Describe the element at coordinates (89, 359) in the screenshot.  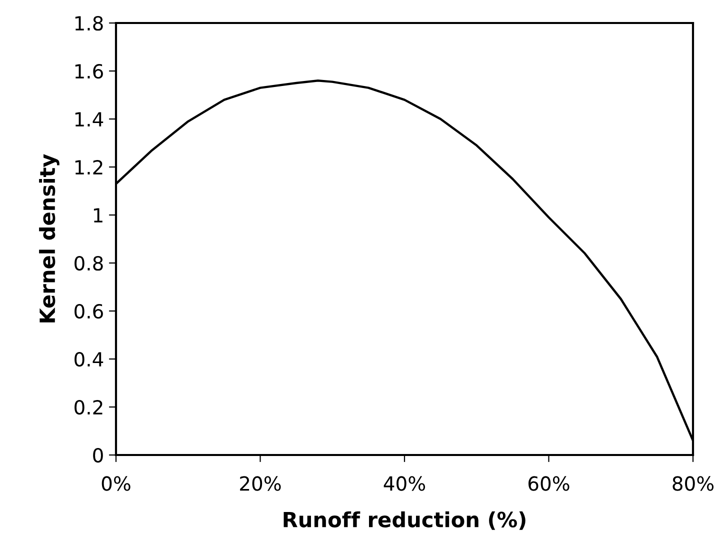
I see `y-tick-label: 0.4` at that location.